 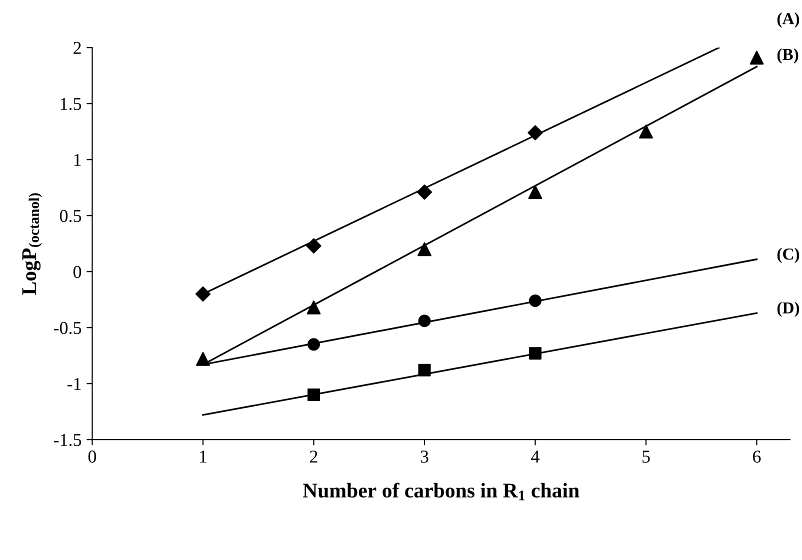 What do you see at coordinates (77, 272) in the screenshot?
I see `y-tick-label: 0` at bounding box center [77, 272].